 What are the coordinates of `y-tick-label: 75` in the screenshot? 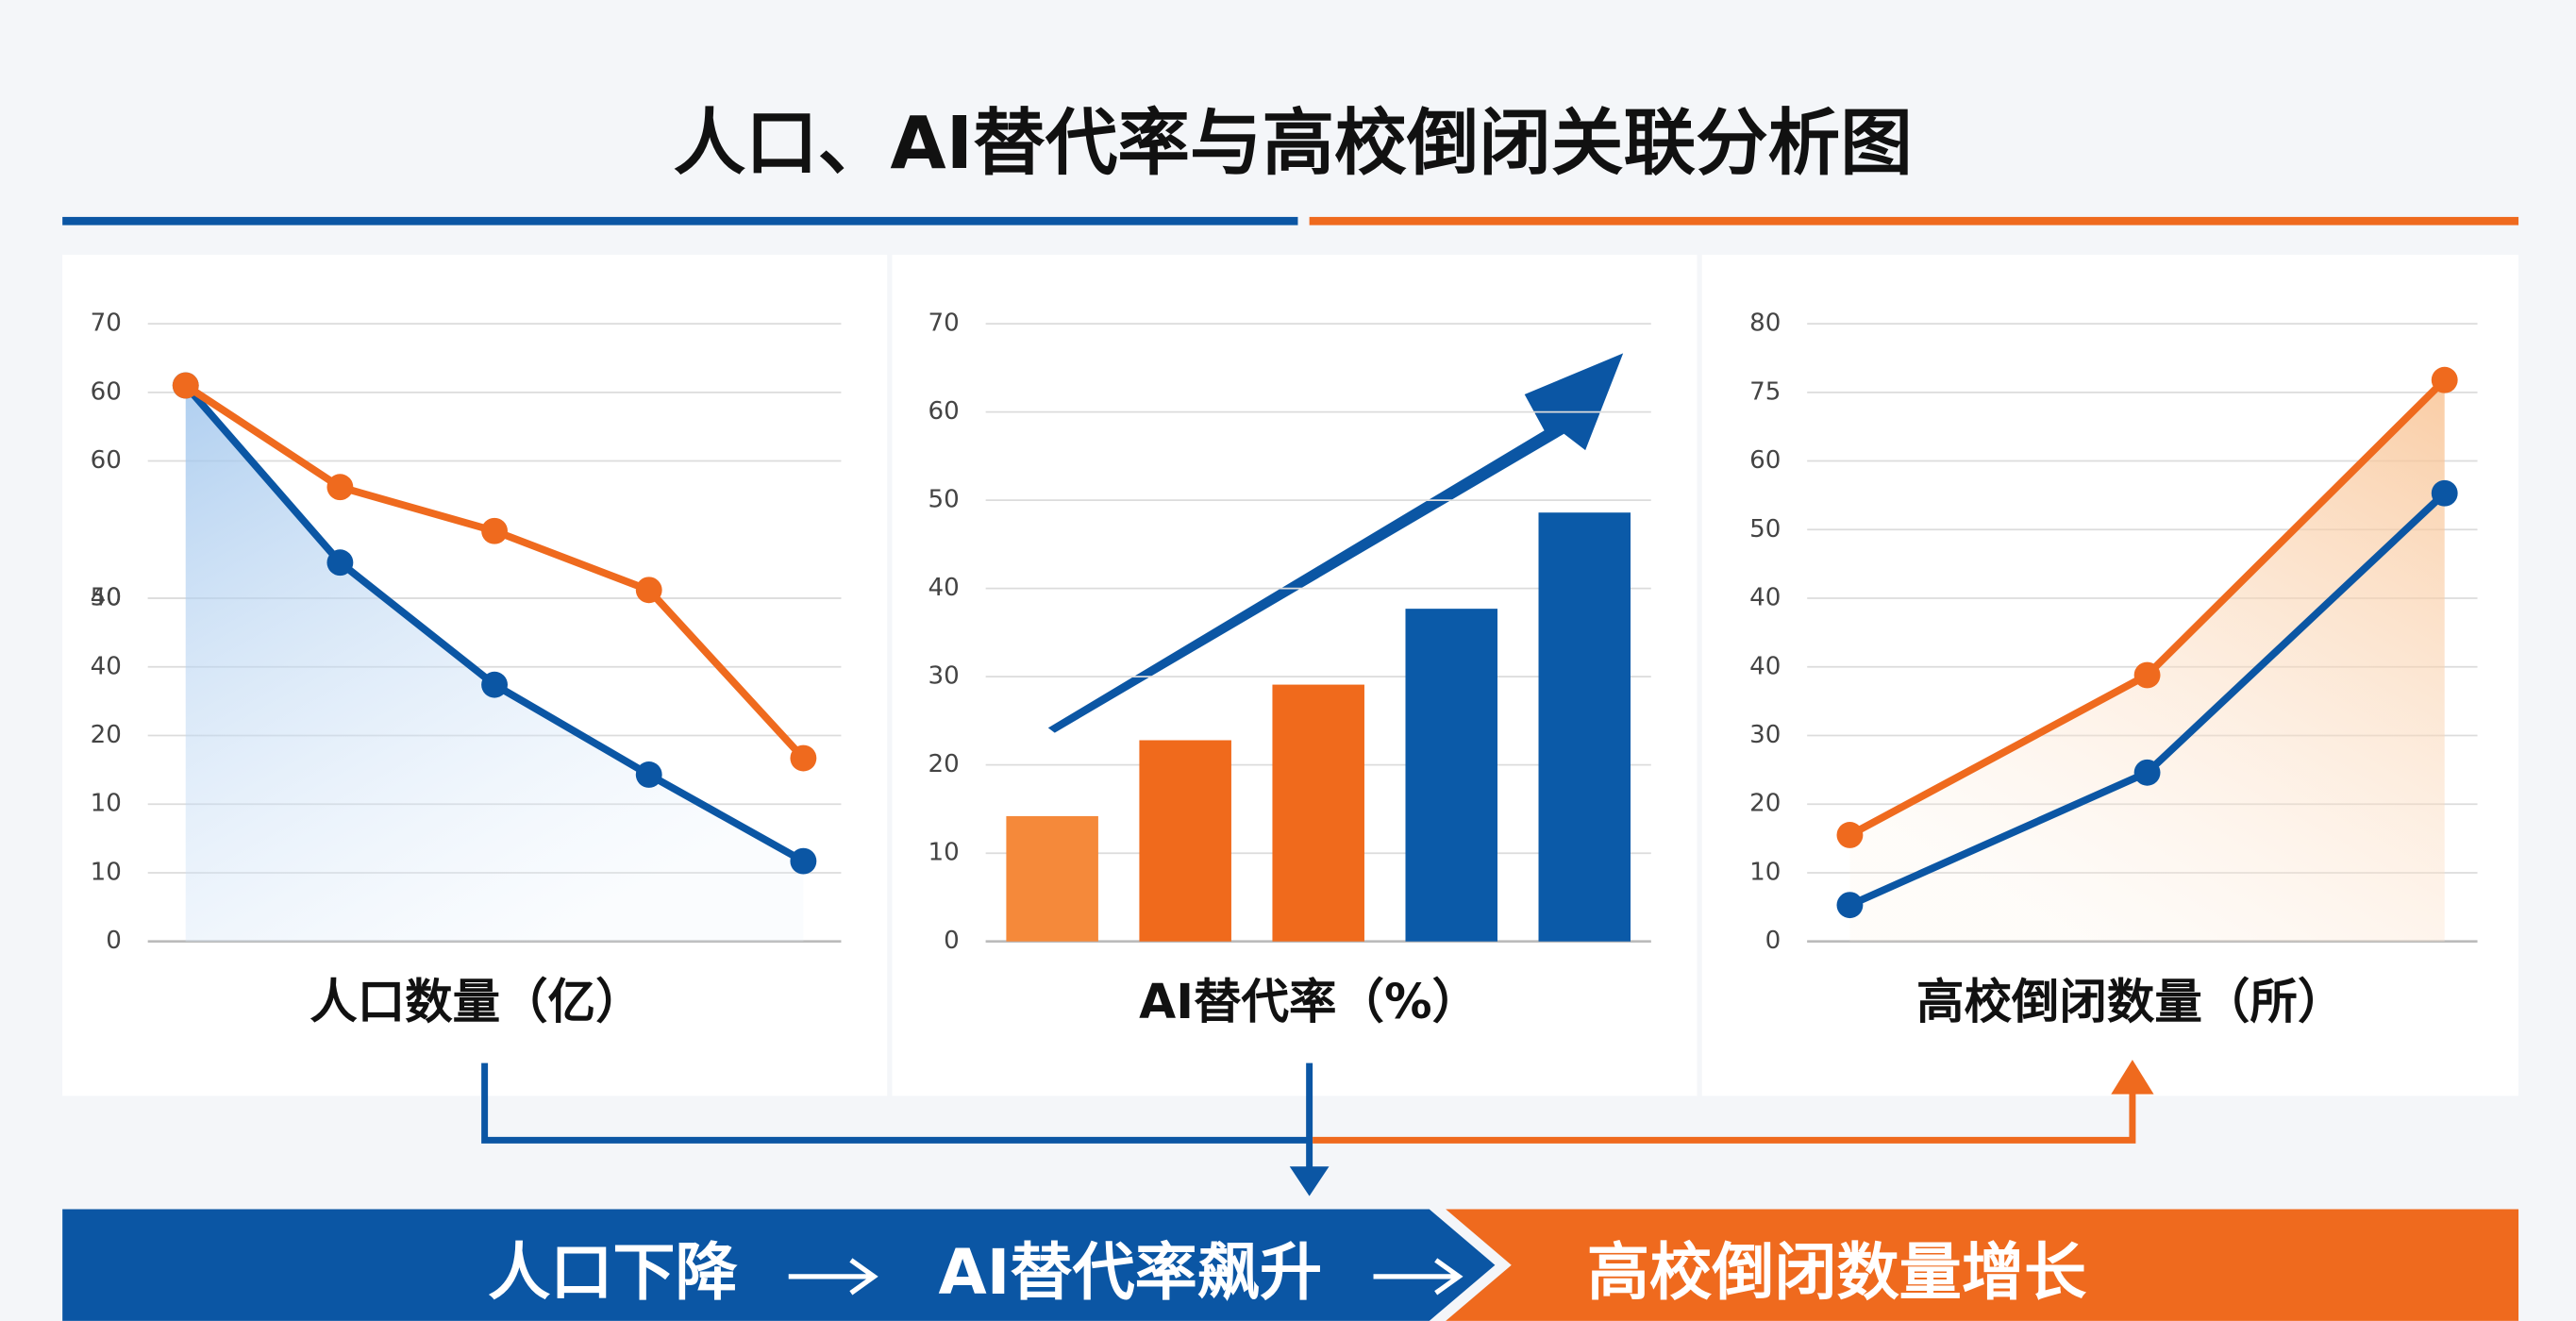 It's located at (1765, 391).